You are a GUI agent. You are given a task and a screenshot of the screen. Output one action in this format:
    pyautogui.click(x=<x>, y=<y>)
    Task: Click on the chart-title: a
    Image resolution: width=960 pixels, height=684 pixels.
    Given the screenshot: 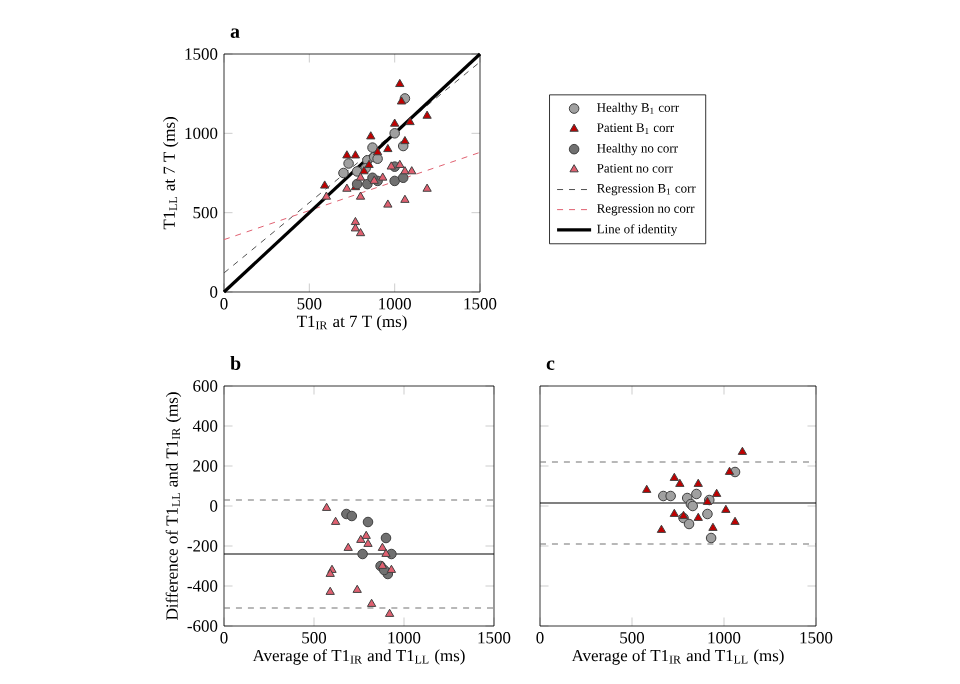 What is the action you would take?
    pyautogui.click(x=235, y=33)
    